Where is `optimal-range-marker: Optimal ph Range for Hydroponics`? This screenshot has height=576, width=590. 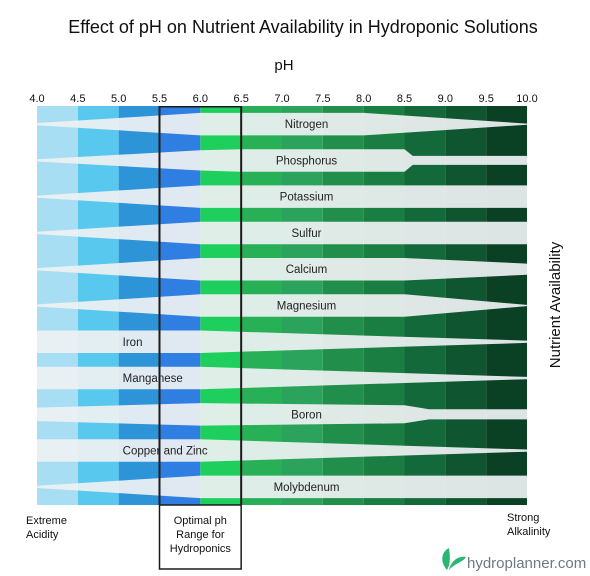
optimal-range-marker: Optimal ph Range for Hydroponics is located at coordinates (200, 338).